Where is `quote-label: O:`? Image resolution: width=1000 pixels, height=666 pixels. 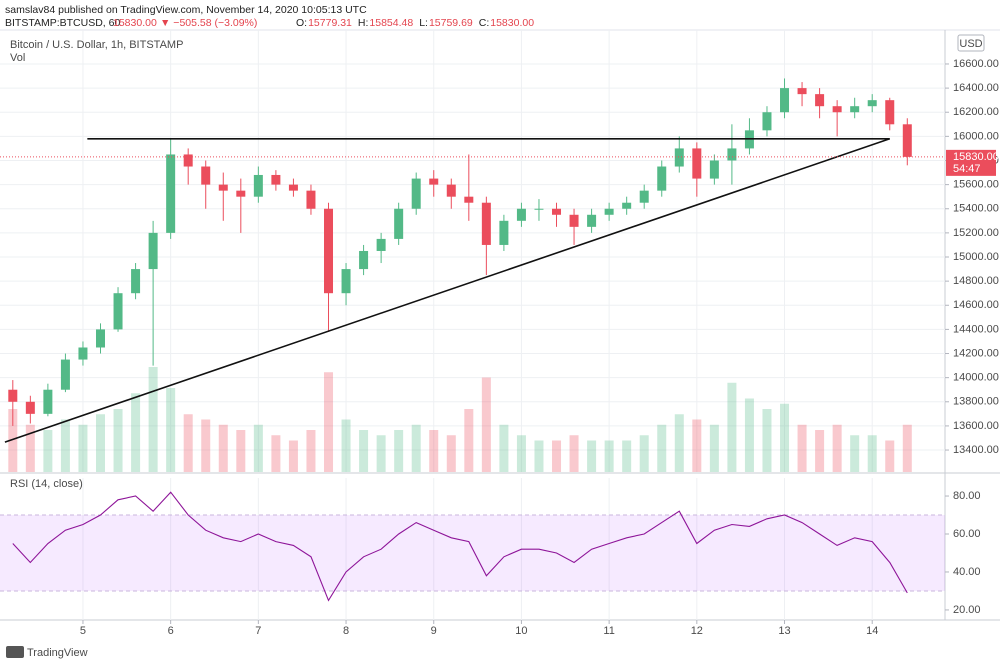 quote-label: O: is located at coordinates (301, 23).